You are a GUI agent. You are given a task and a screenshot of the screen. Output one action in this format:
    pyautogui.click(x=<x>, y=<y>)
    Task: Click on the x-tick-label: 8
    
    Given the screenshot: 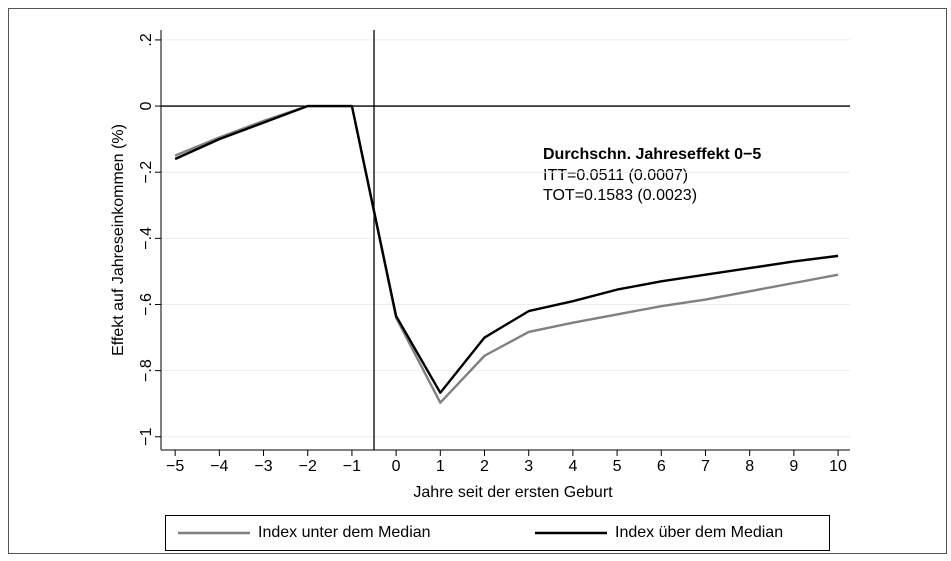 What is the action you would take?
    pyautogui.click(x=749, y=466)
    